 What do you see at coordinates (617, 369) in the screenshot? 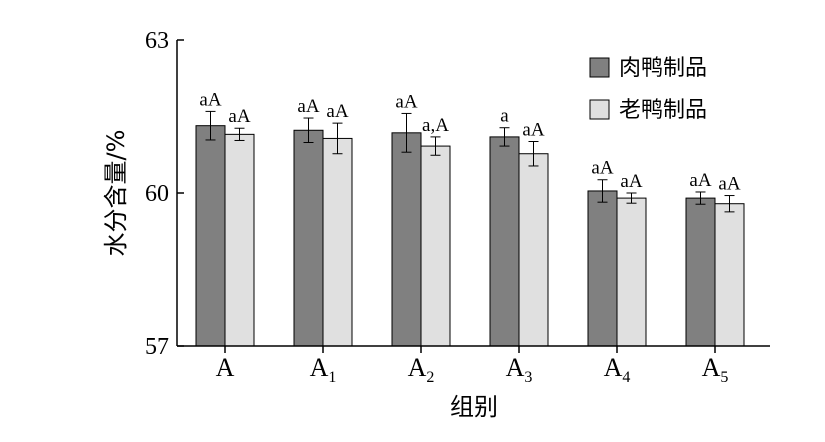
I see `x-tick-label: A4` at bounding box center [617, 369].